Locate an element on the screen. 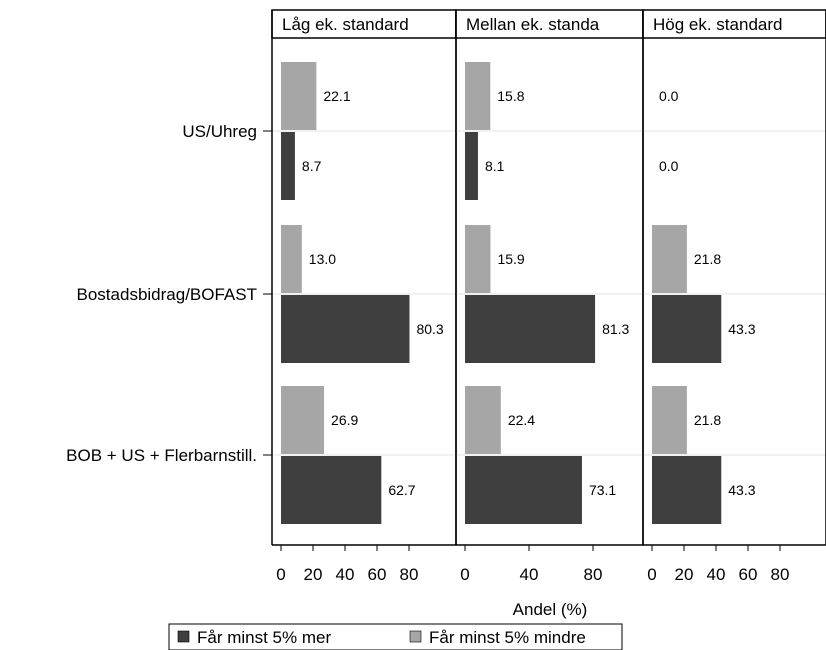  category-label: Bostadsbidrag/BOFAST is located at coordinates (167, 294).